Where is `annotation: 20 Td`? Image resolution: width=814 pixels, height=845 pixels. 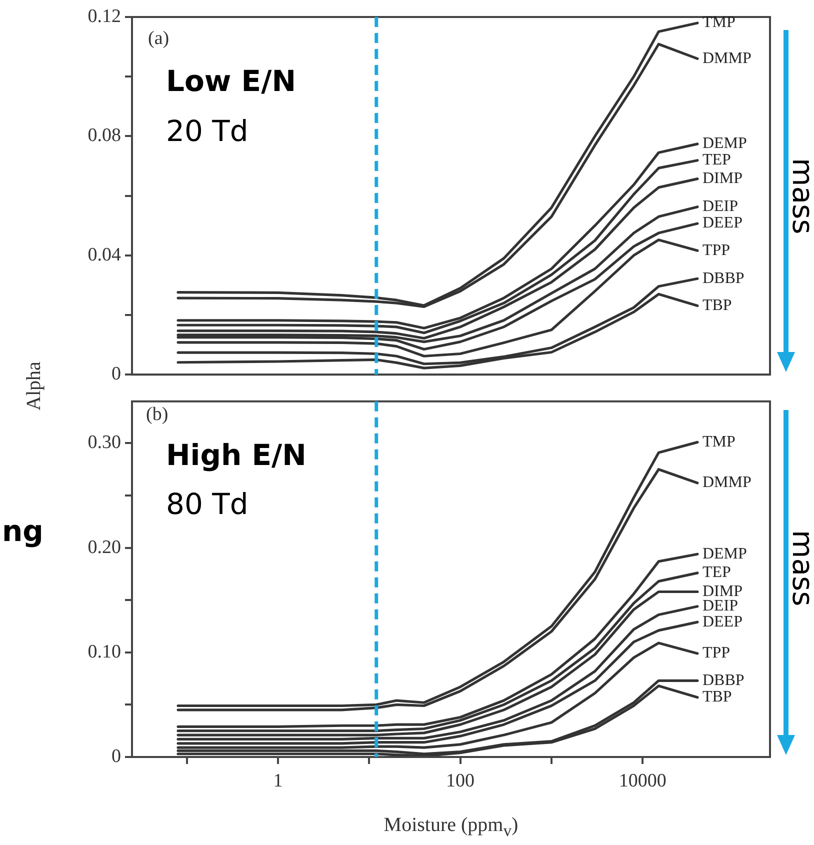
annotation: 20 Td is located at coordinates (207, 131).